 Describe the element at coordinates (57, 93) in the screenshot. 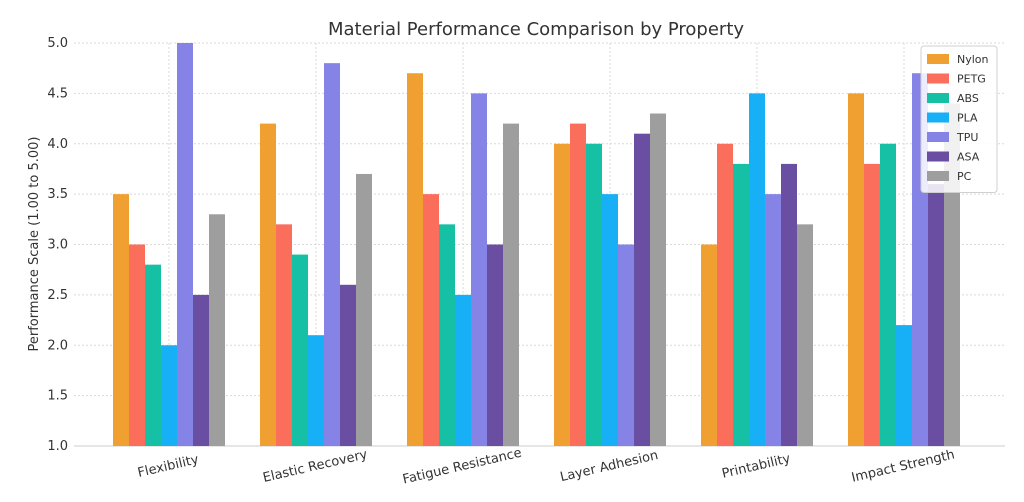

I see `y-tick-label: 4.5` at that location.